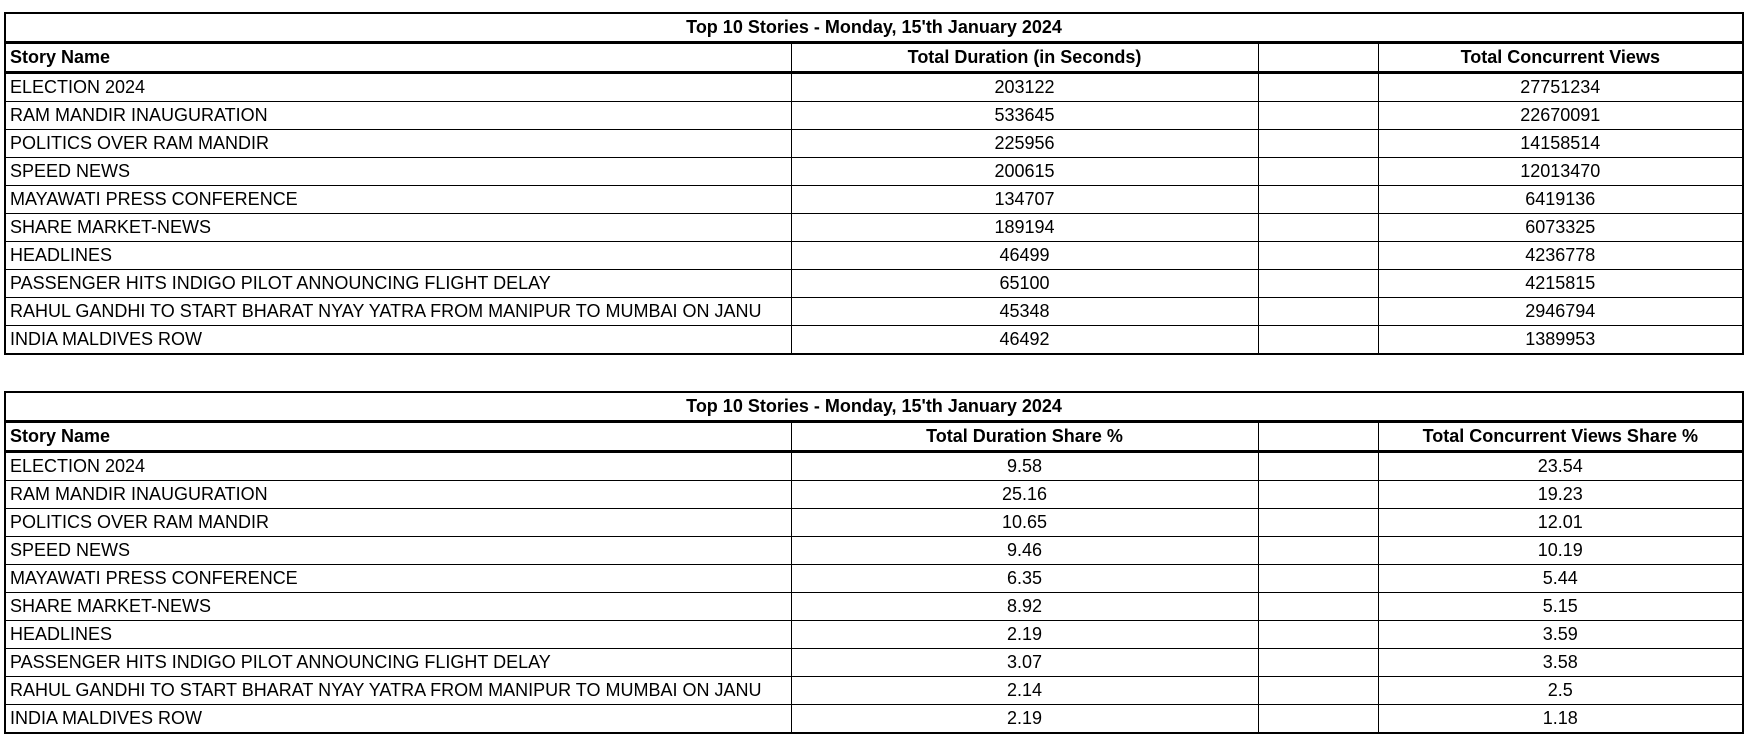  Describe the element at coordinates (1560, 437) in the screenshot. I see `column-header-views-share: Total Concurrent Views Share %` at that location.